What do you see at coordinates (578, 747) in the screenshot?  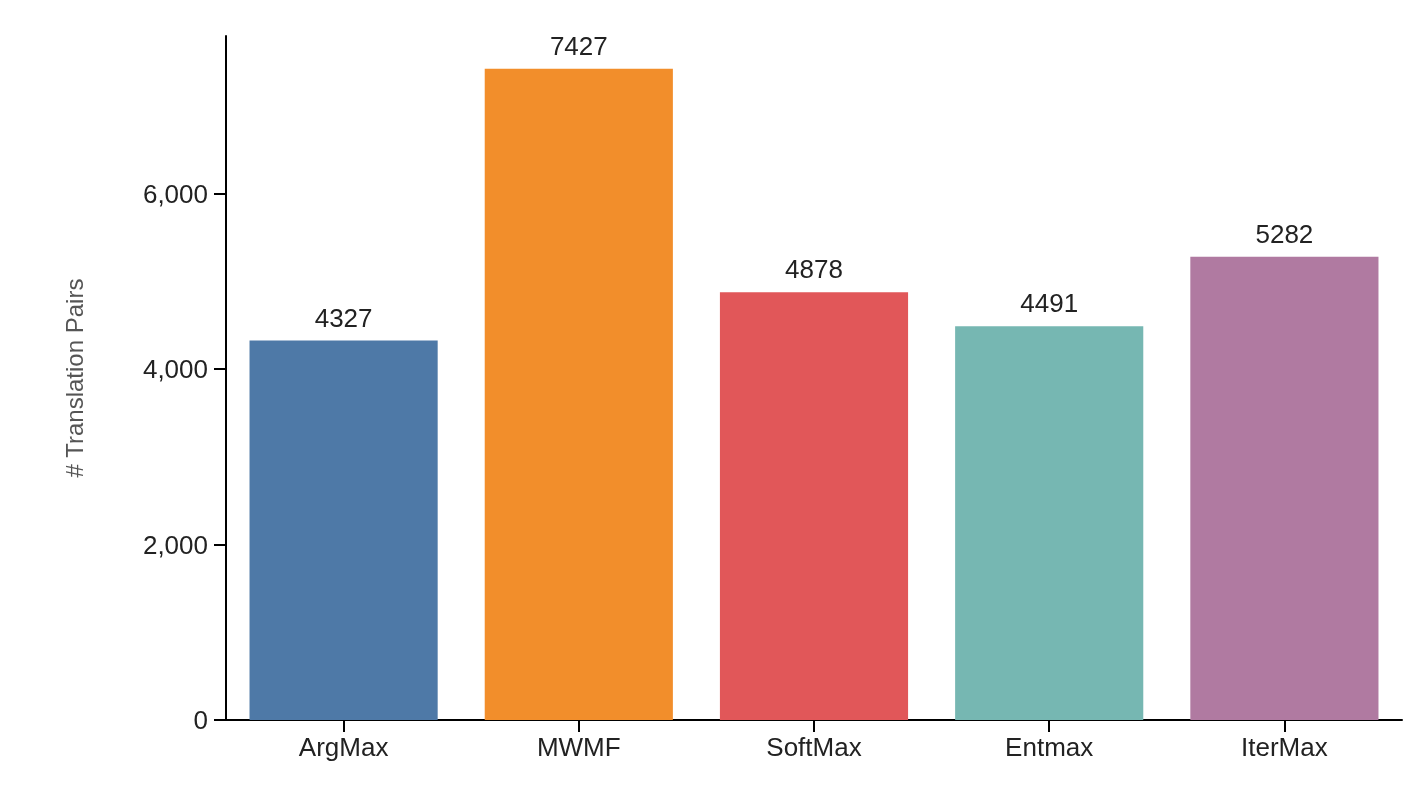 I see `x-tick-label: MWMF` at bounding box center [578, 747].